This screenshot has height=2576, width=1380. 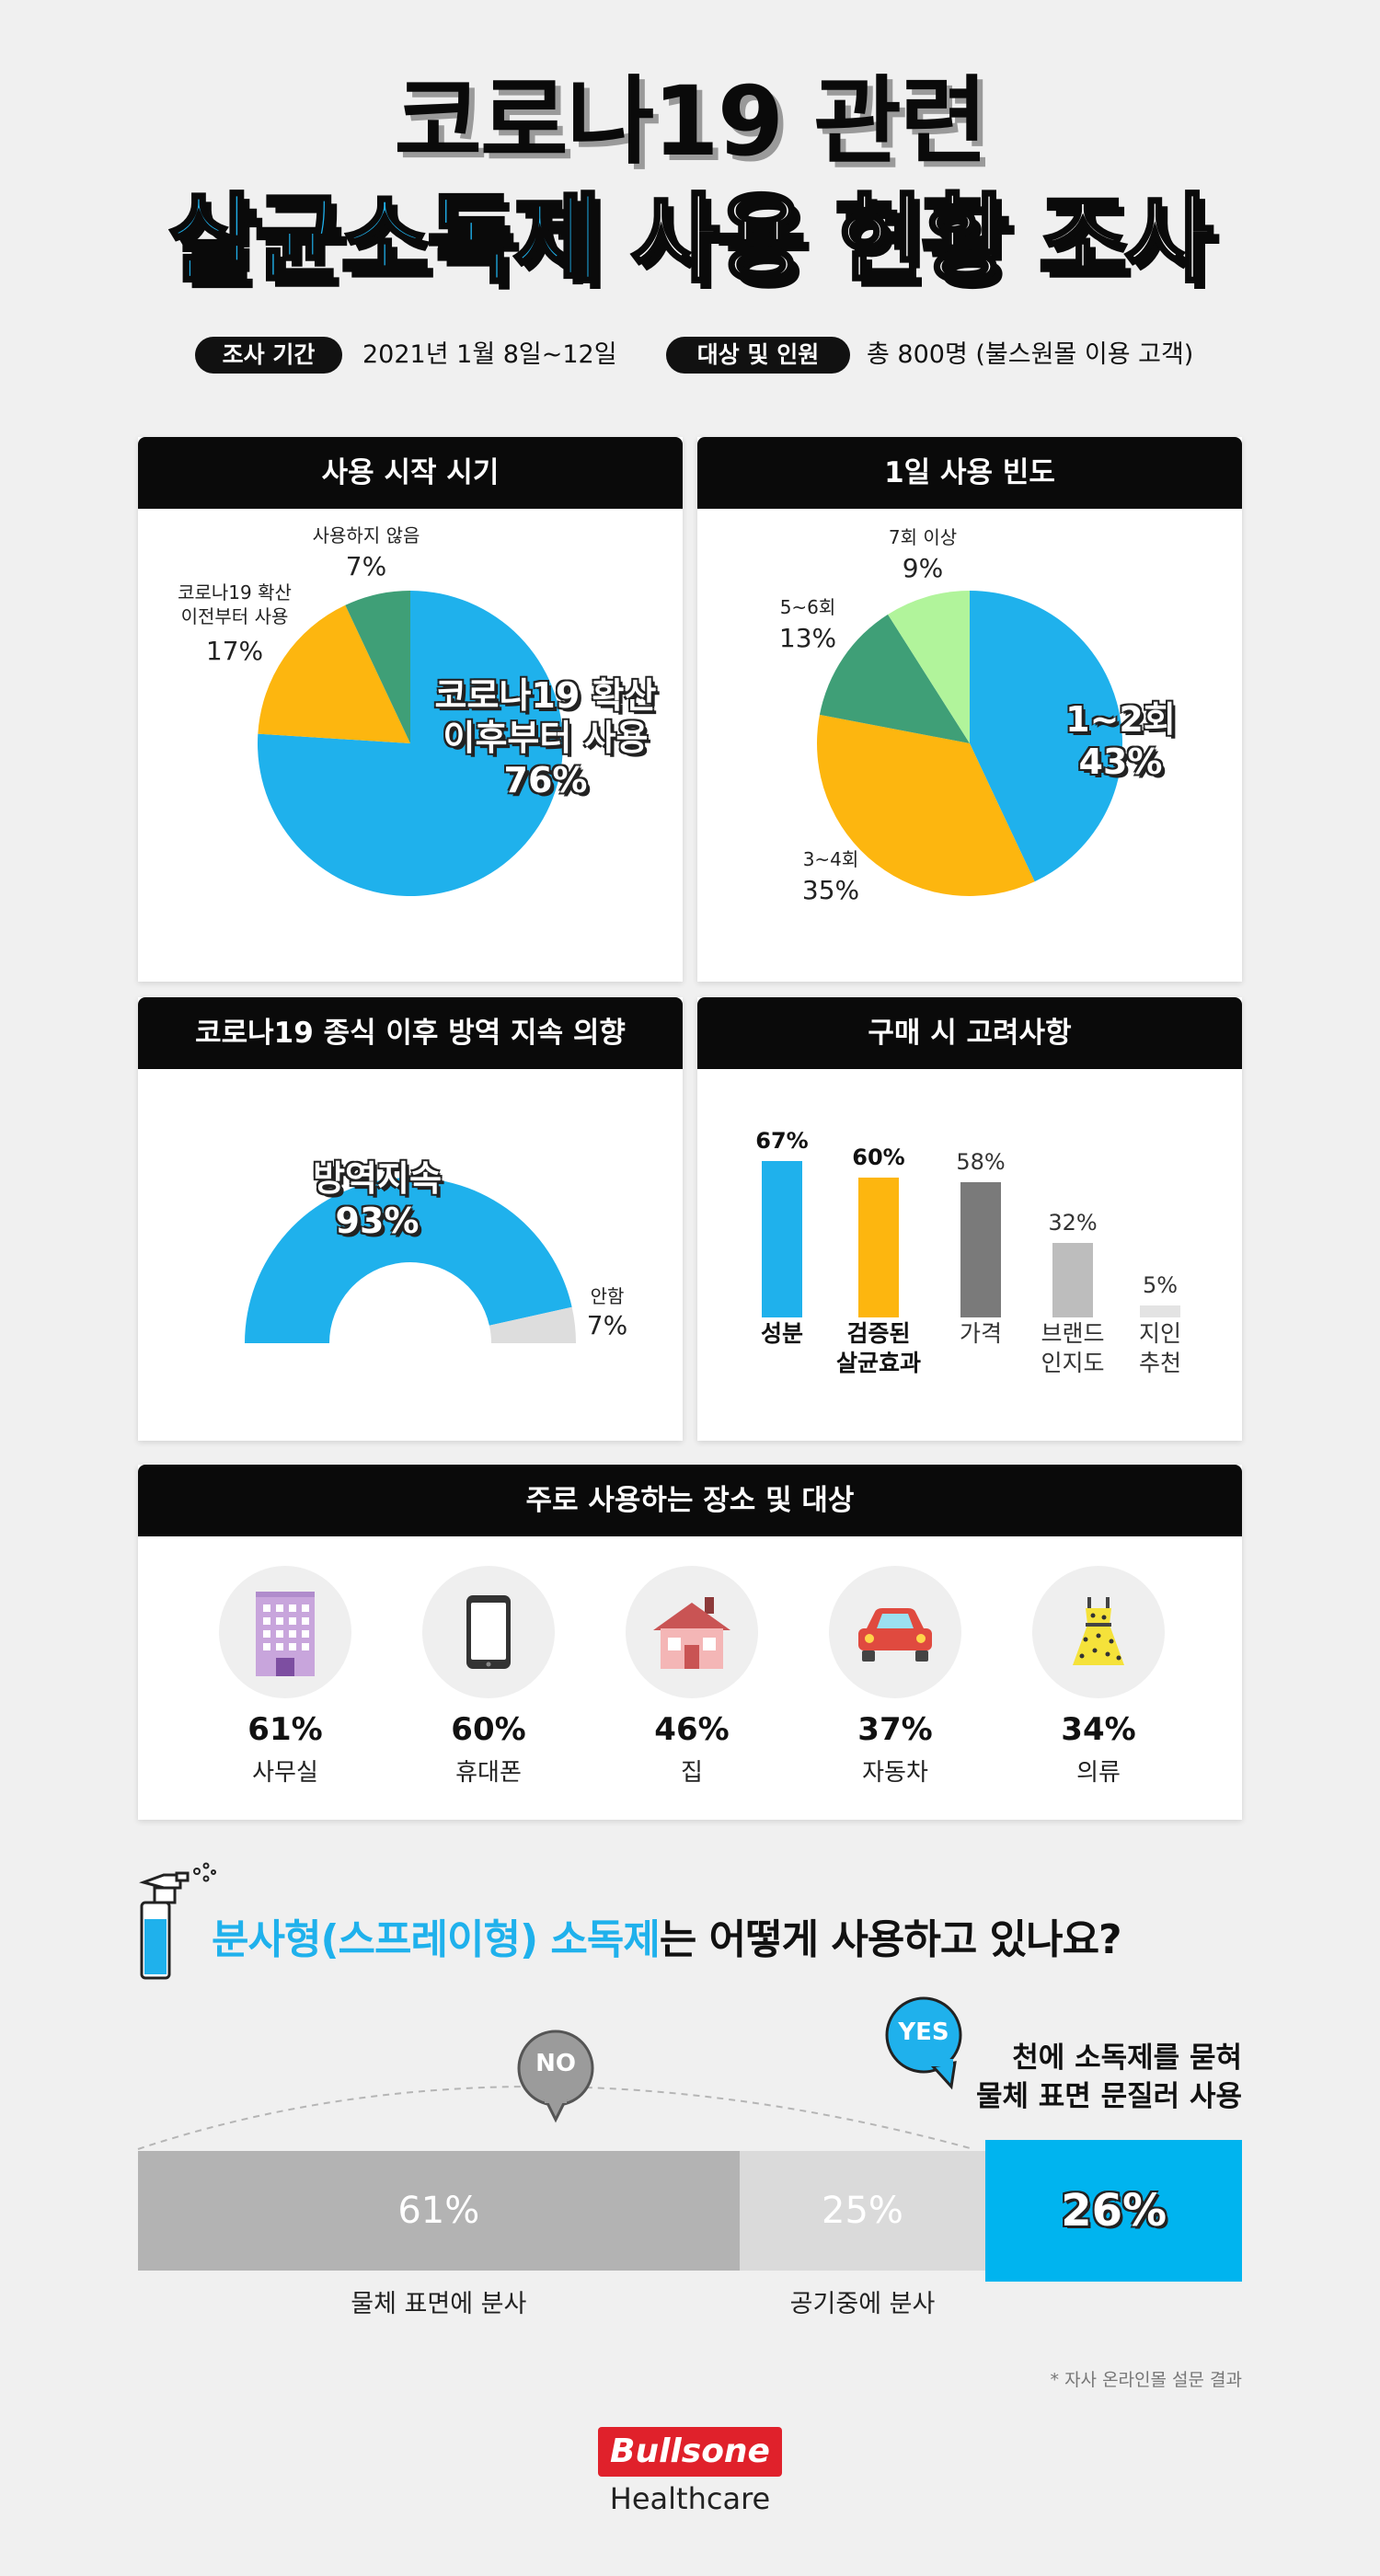 I want to click on label-after-spread: 코로나19 확산 이후부터 사용 76%, so click(x=545, y=737).